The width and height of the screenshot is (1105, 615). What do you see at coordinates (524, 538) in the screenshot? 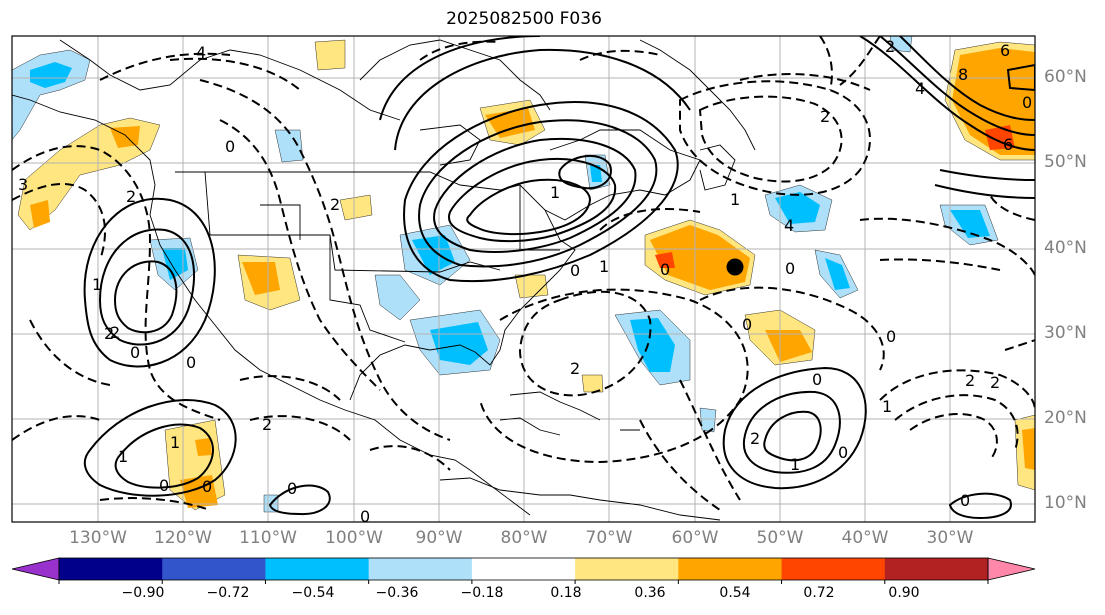
I see `longitude-label: 80°W` at bounding box center [524, 538].